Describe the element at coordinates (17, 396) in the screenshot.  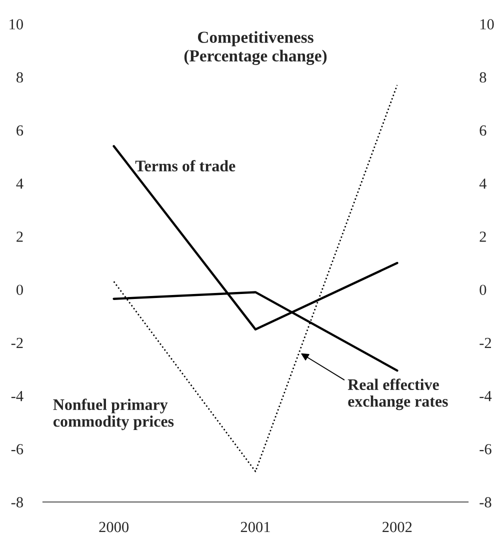
I see `y-tick-label: -4` at that location.